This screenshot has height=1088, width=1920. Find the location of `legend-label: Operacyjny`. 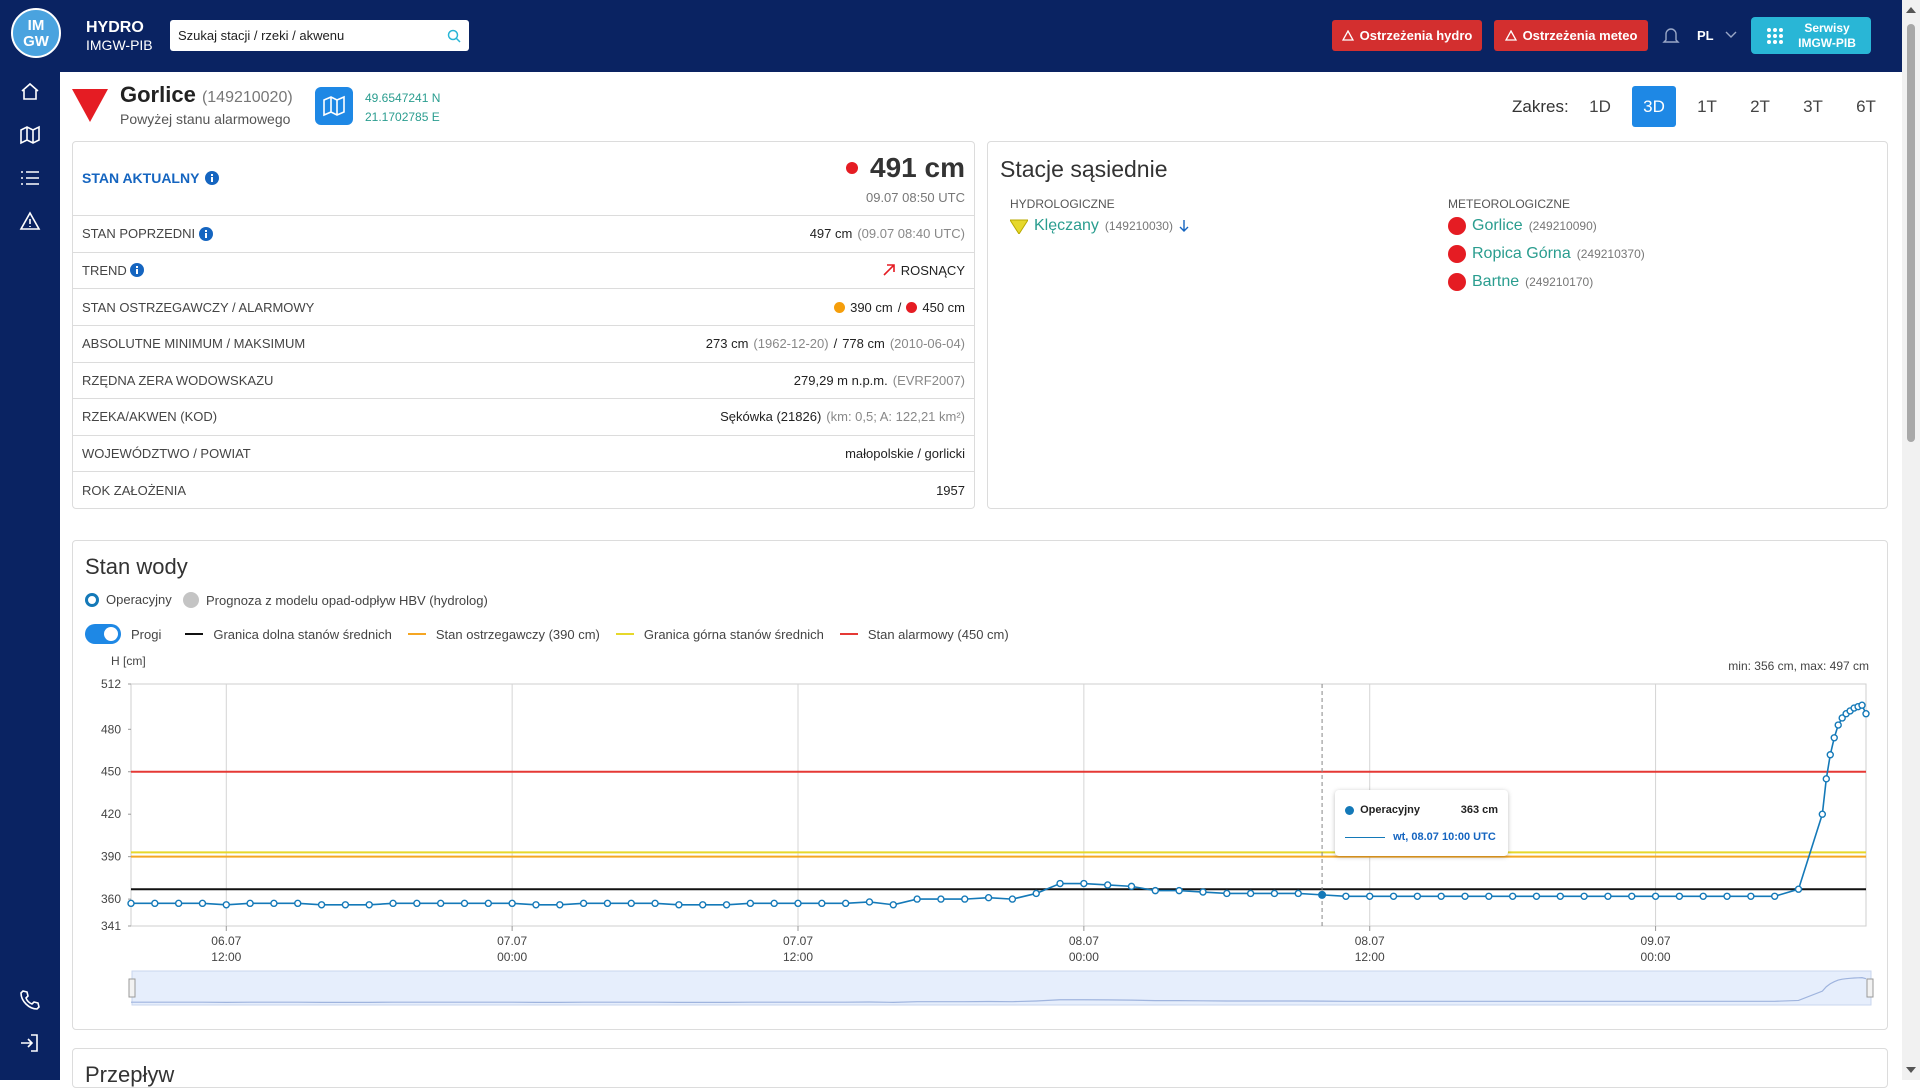

legend-label: Operacyjny is located at coordinates (139, 599).